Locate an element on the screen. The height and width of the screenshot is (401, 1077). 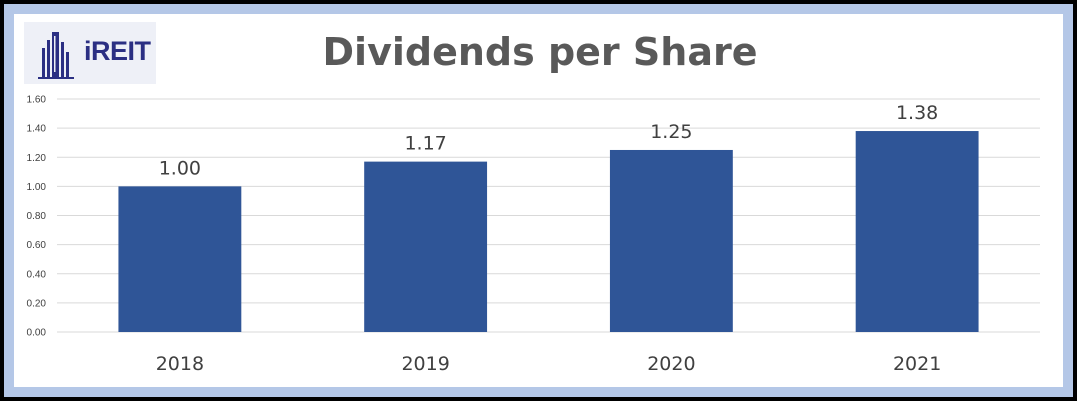
y-tick-label: 1.40 is located at coordinates (37, 129).